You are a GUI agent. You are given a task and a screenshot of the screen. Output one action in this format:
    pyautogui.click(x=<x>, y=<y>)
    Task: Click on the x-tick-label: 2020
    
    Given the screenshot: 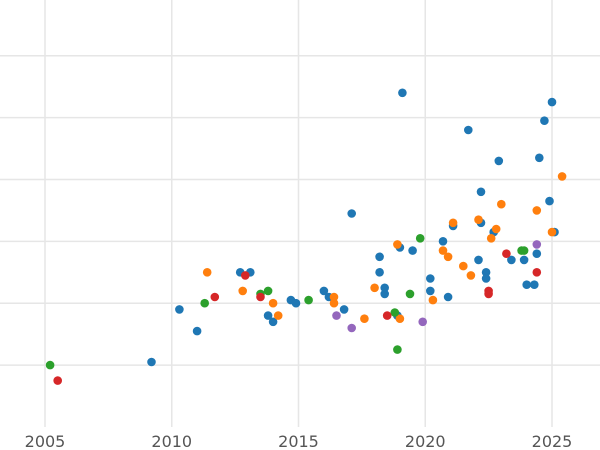 What is the action you would take?
    pyautogui.click(x=425, y=441)
    